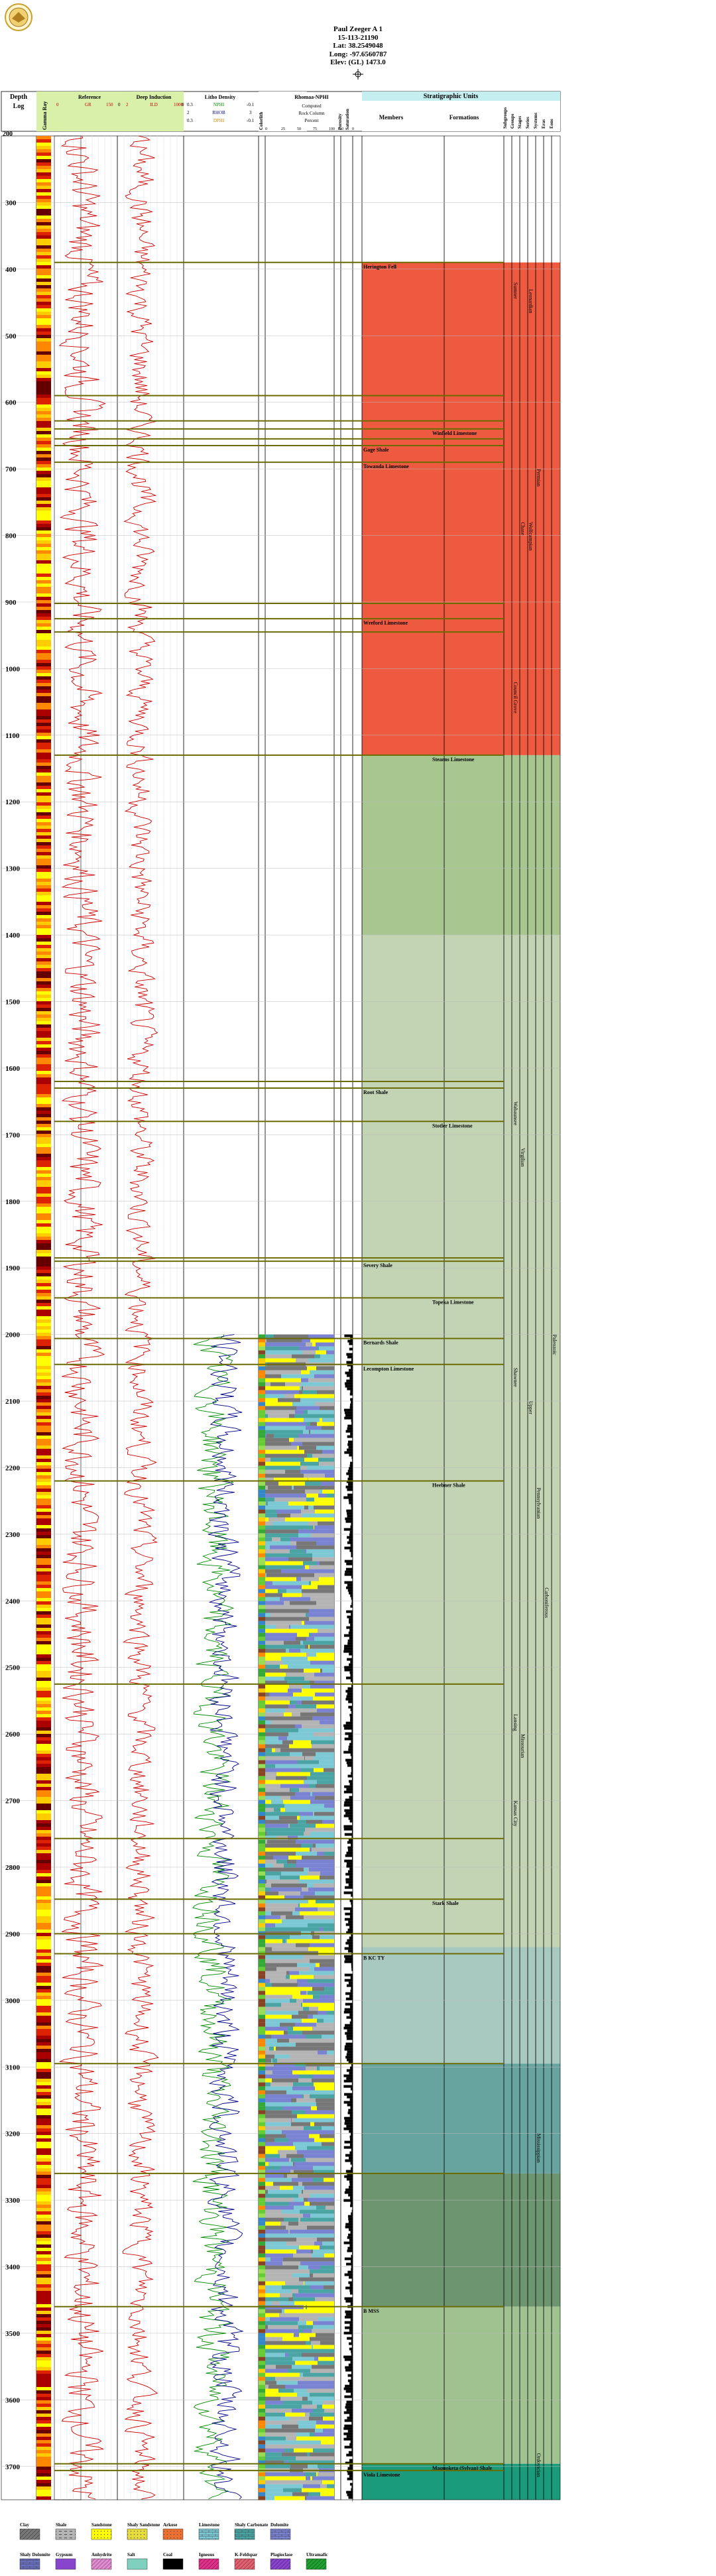 This screenshot has width=716, height=2576. I want to click on depth-tick-1000: 1000, so click(13, 669).